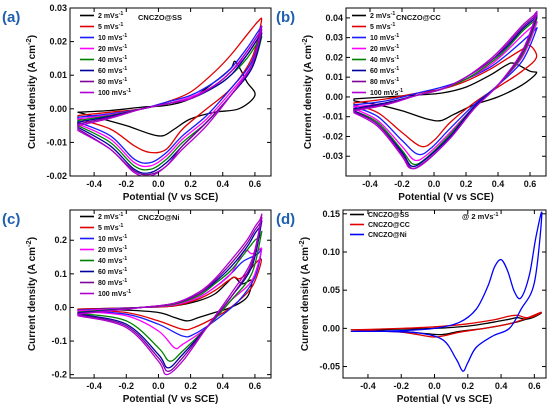 This screenshot has height=411, width=550. What do you see at coordinates (11, 219) in the screenshot?
I see `panel-letter: (c)` at bounding box center [11, 219].